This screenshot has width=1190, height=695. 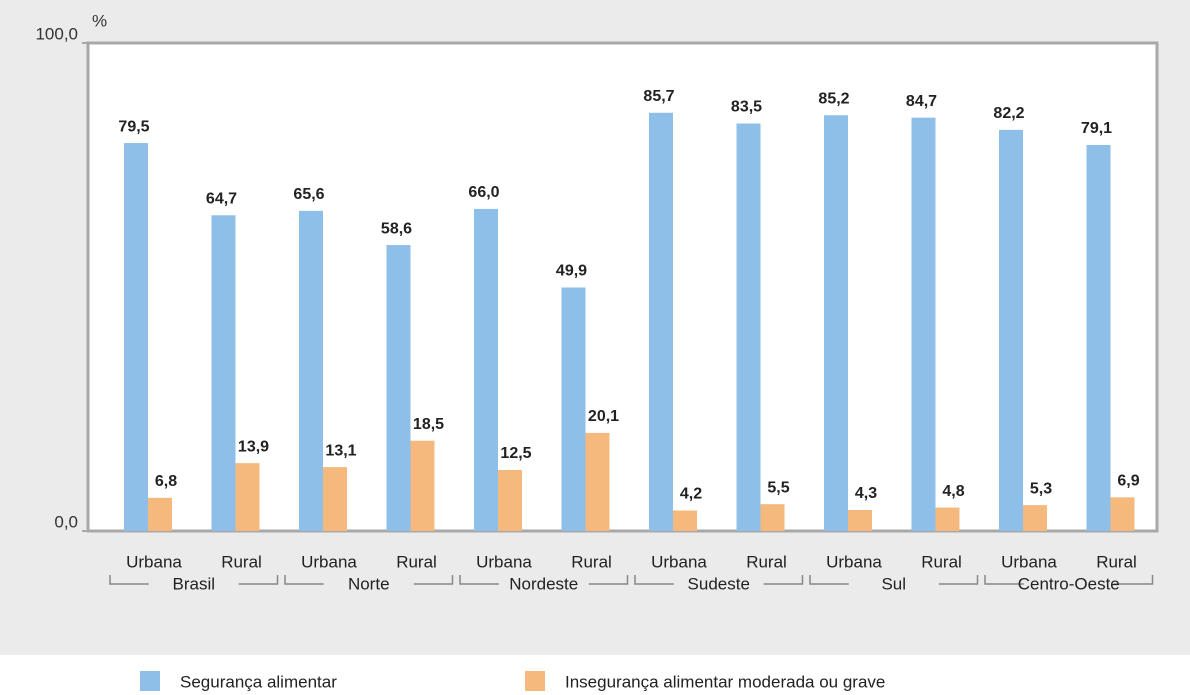 I want to click on value-label: 6,9, so click(x=1128, y=481).